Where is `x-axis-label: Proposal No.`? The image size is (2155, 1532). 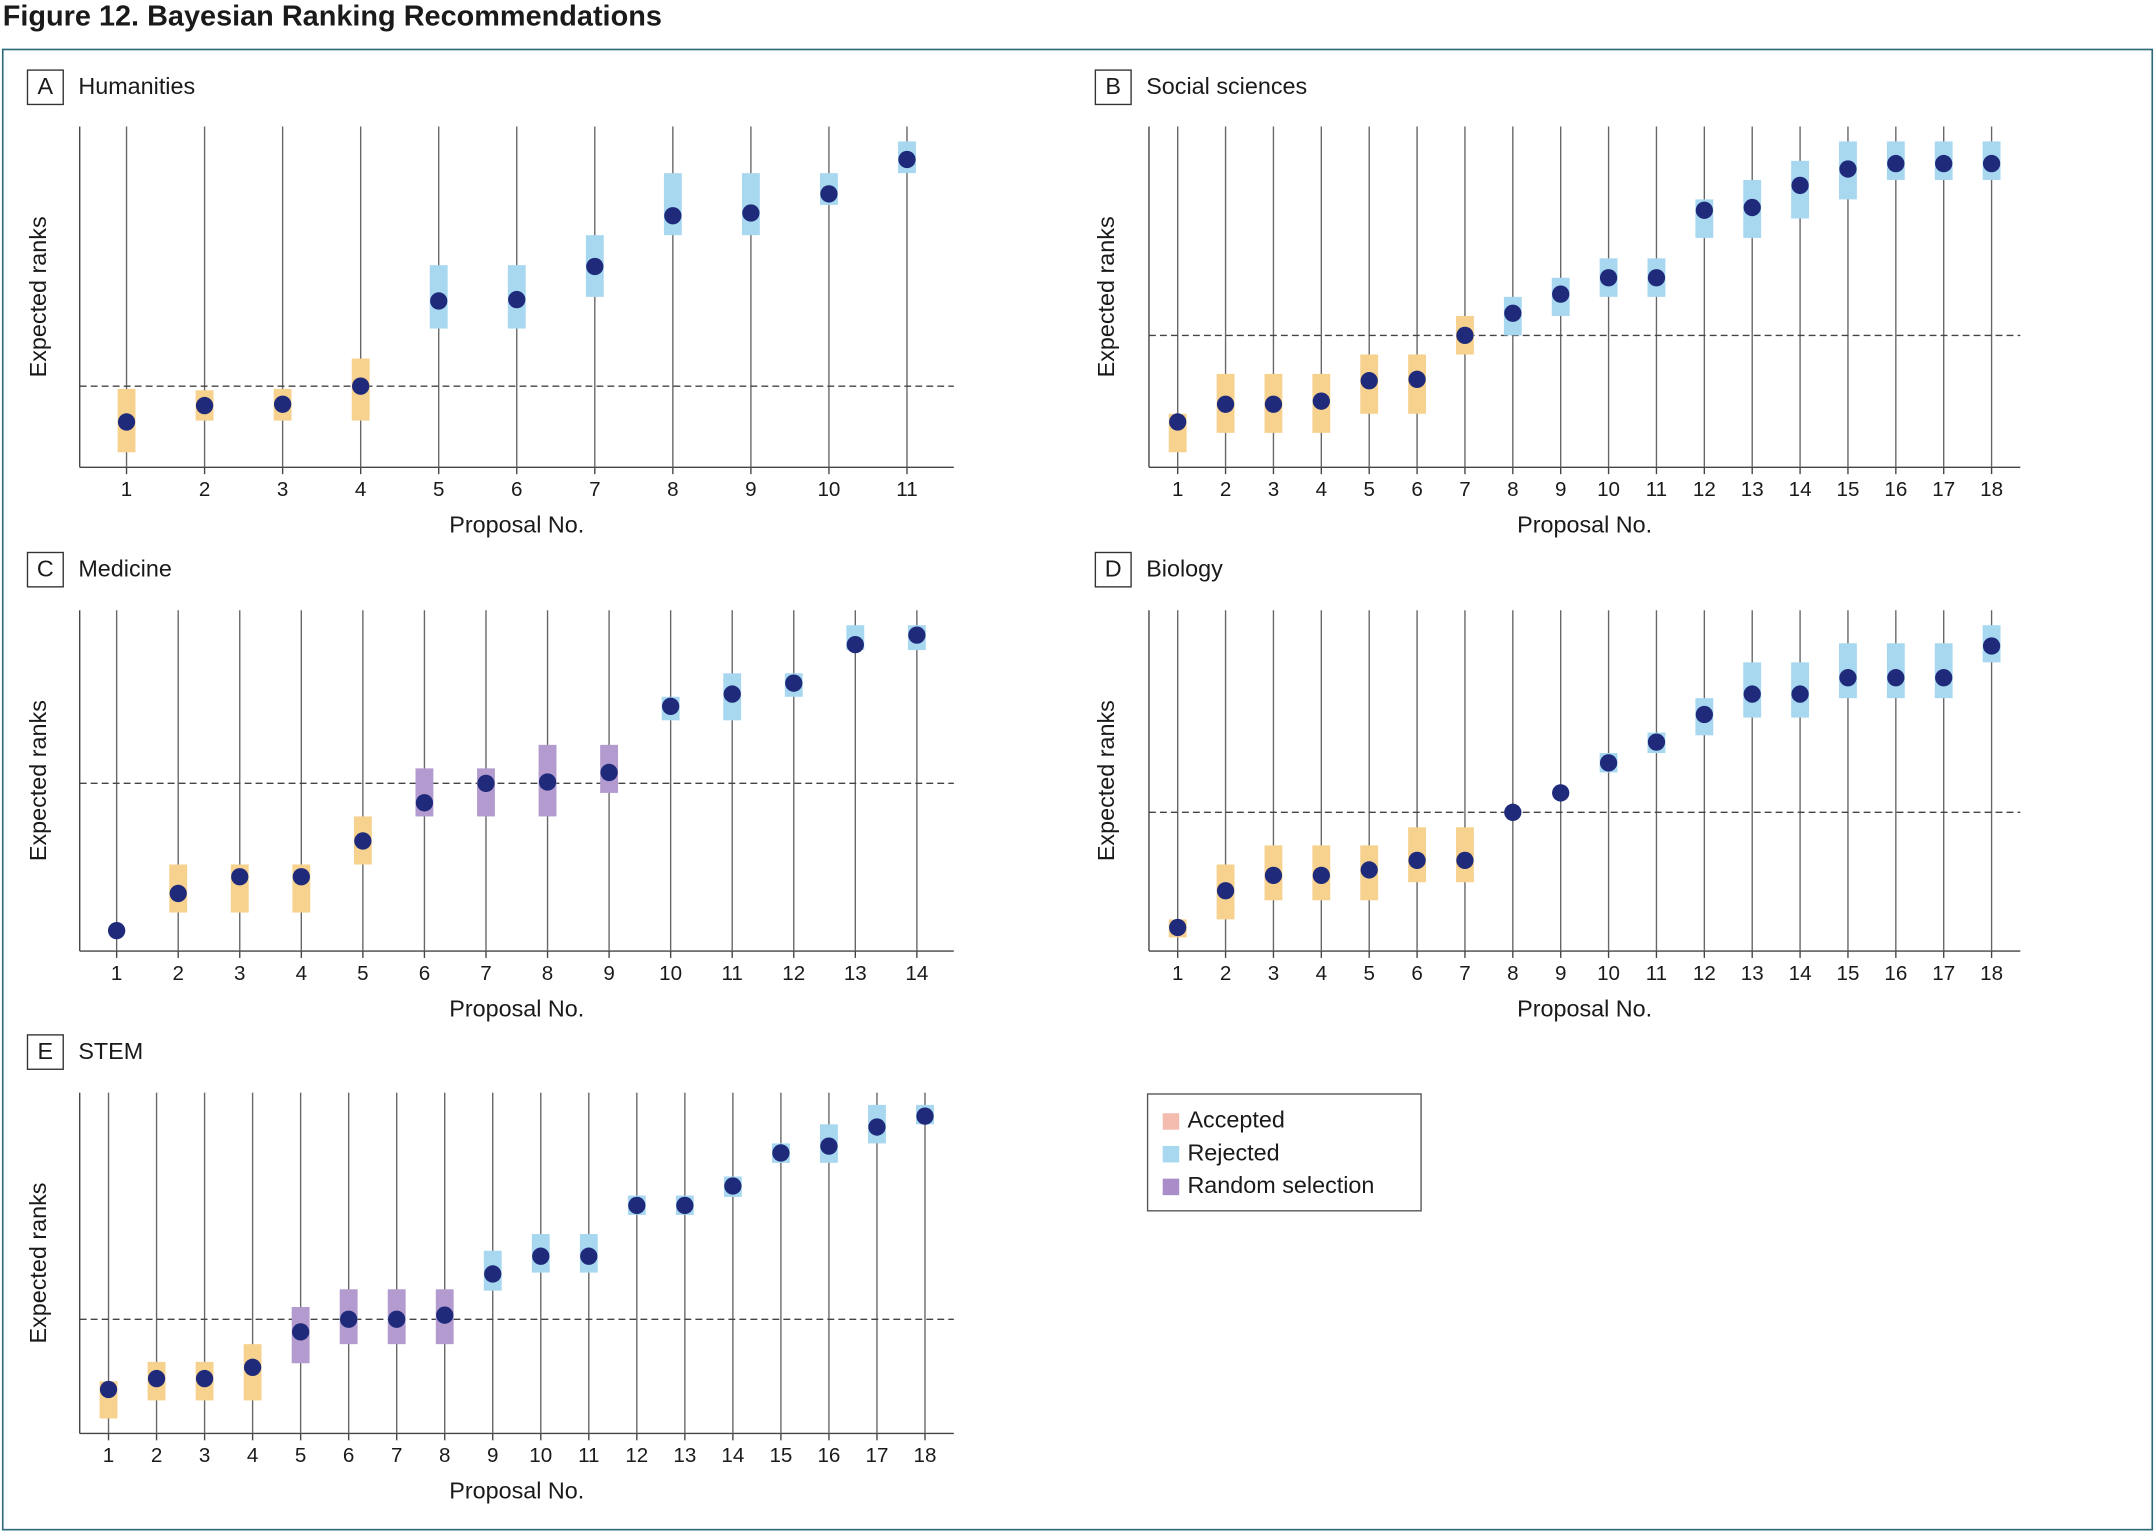
x-axis-label: Proposal No. is located at coordinates (516, 1491).